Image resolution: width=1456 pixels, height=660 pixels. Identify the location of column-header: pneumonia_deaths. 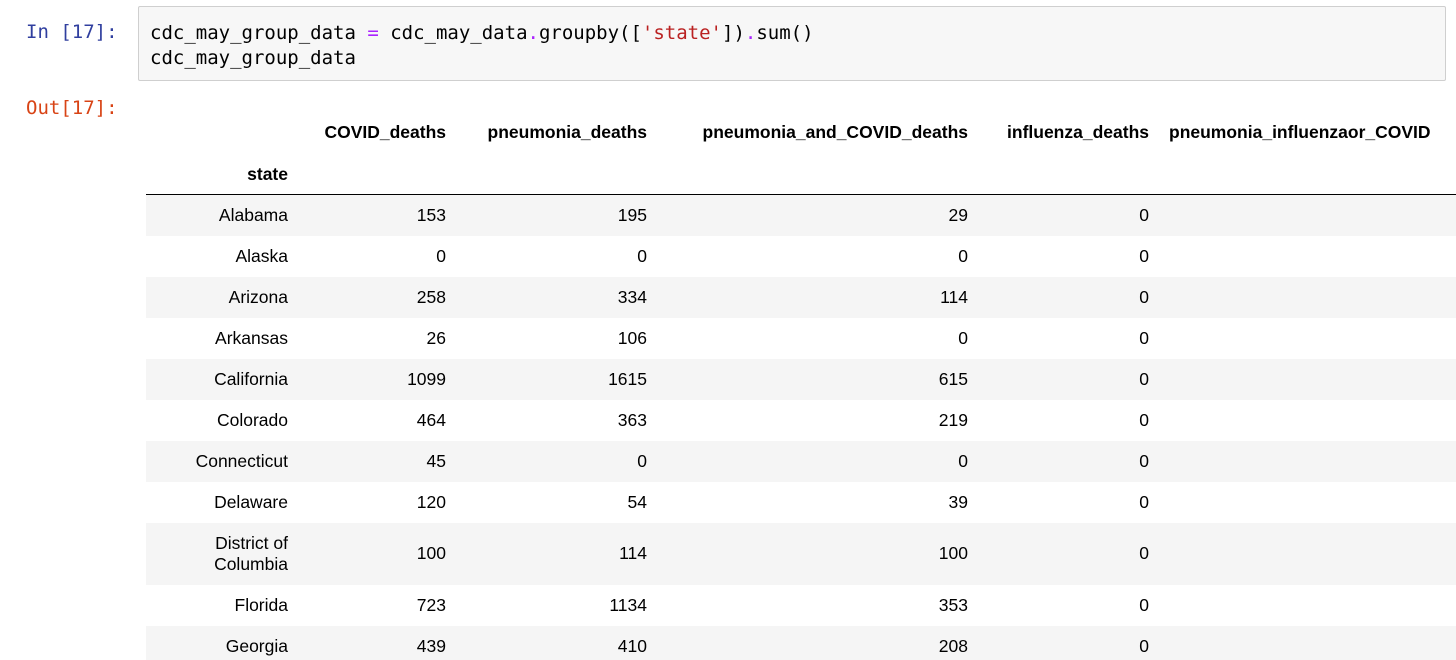
(567, 131).